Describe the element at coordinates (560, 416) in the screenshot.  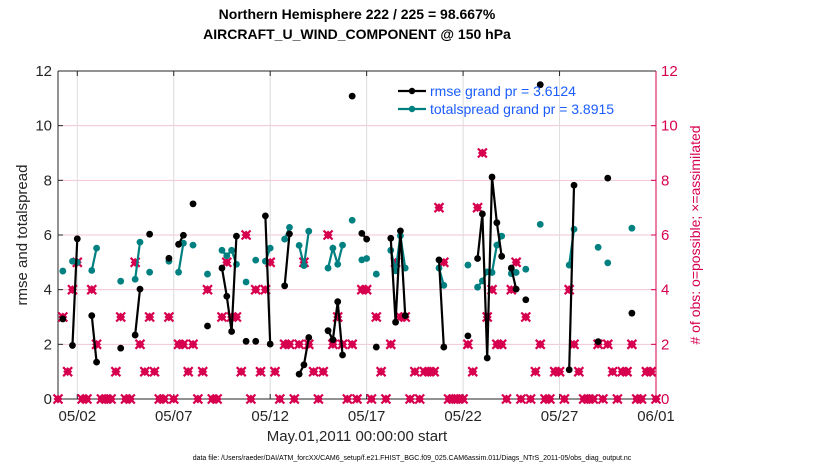
I see `x-tick-label: 05/27` at that location.